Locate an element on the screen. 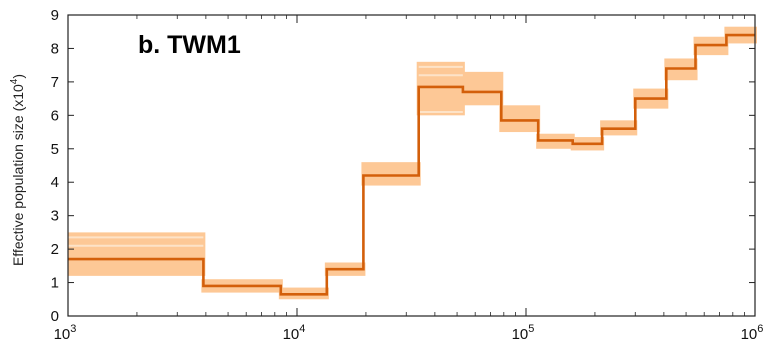  y-tick-label: 4 is located at coordinates (55, 182).